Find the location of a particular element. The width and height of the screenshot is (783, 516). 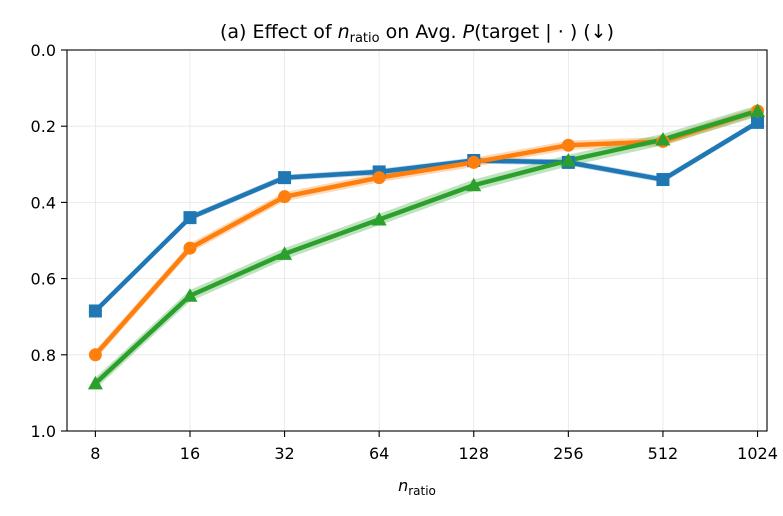

y-tick-label: 0.0 is located at coordinates (43, 50).